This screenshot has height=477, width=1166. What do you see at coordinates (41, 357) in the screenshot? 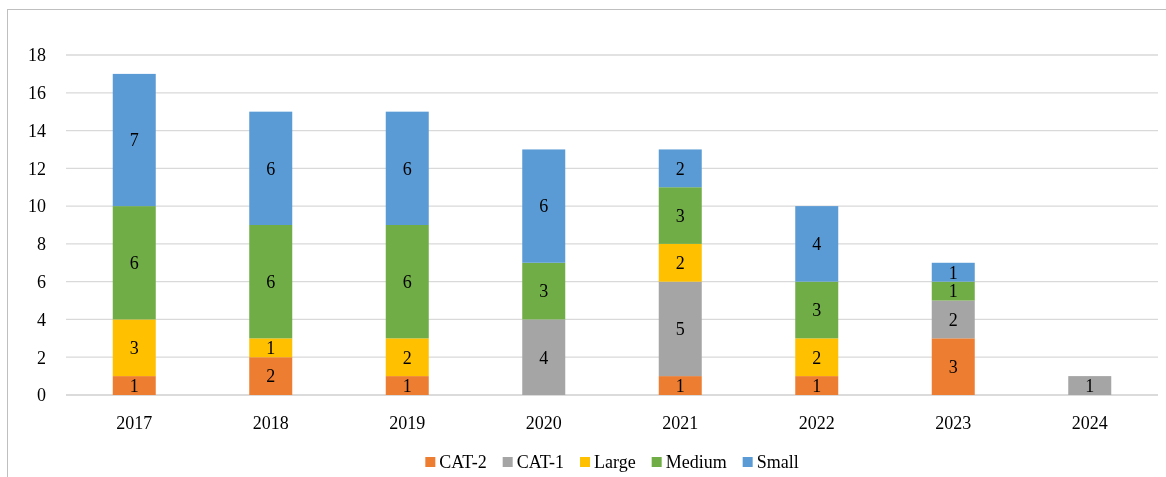
I see `y-tick-label: 2` at bounding box center [41, 357].